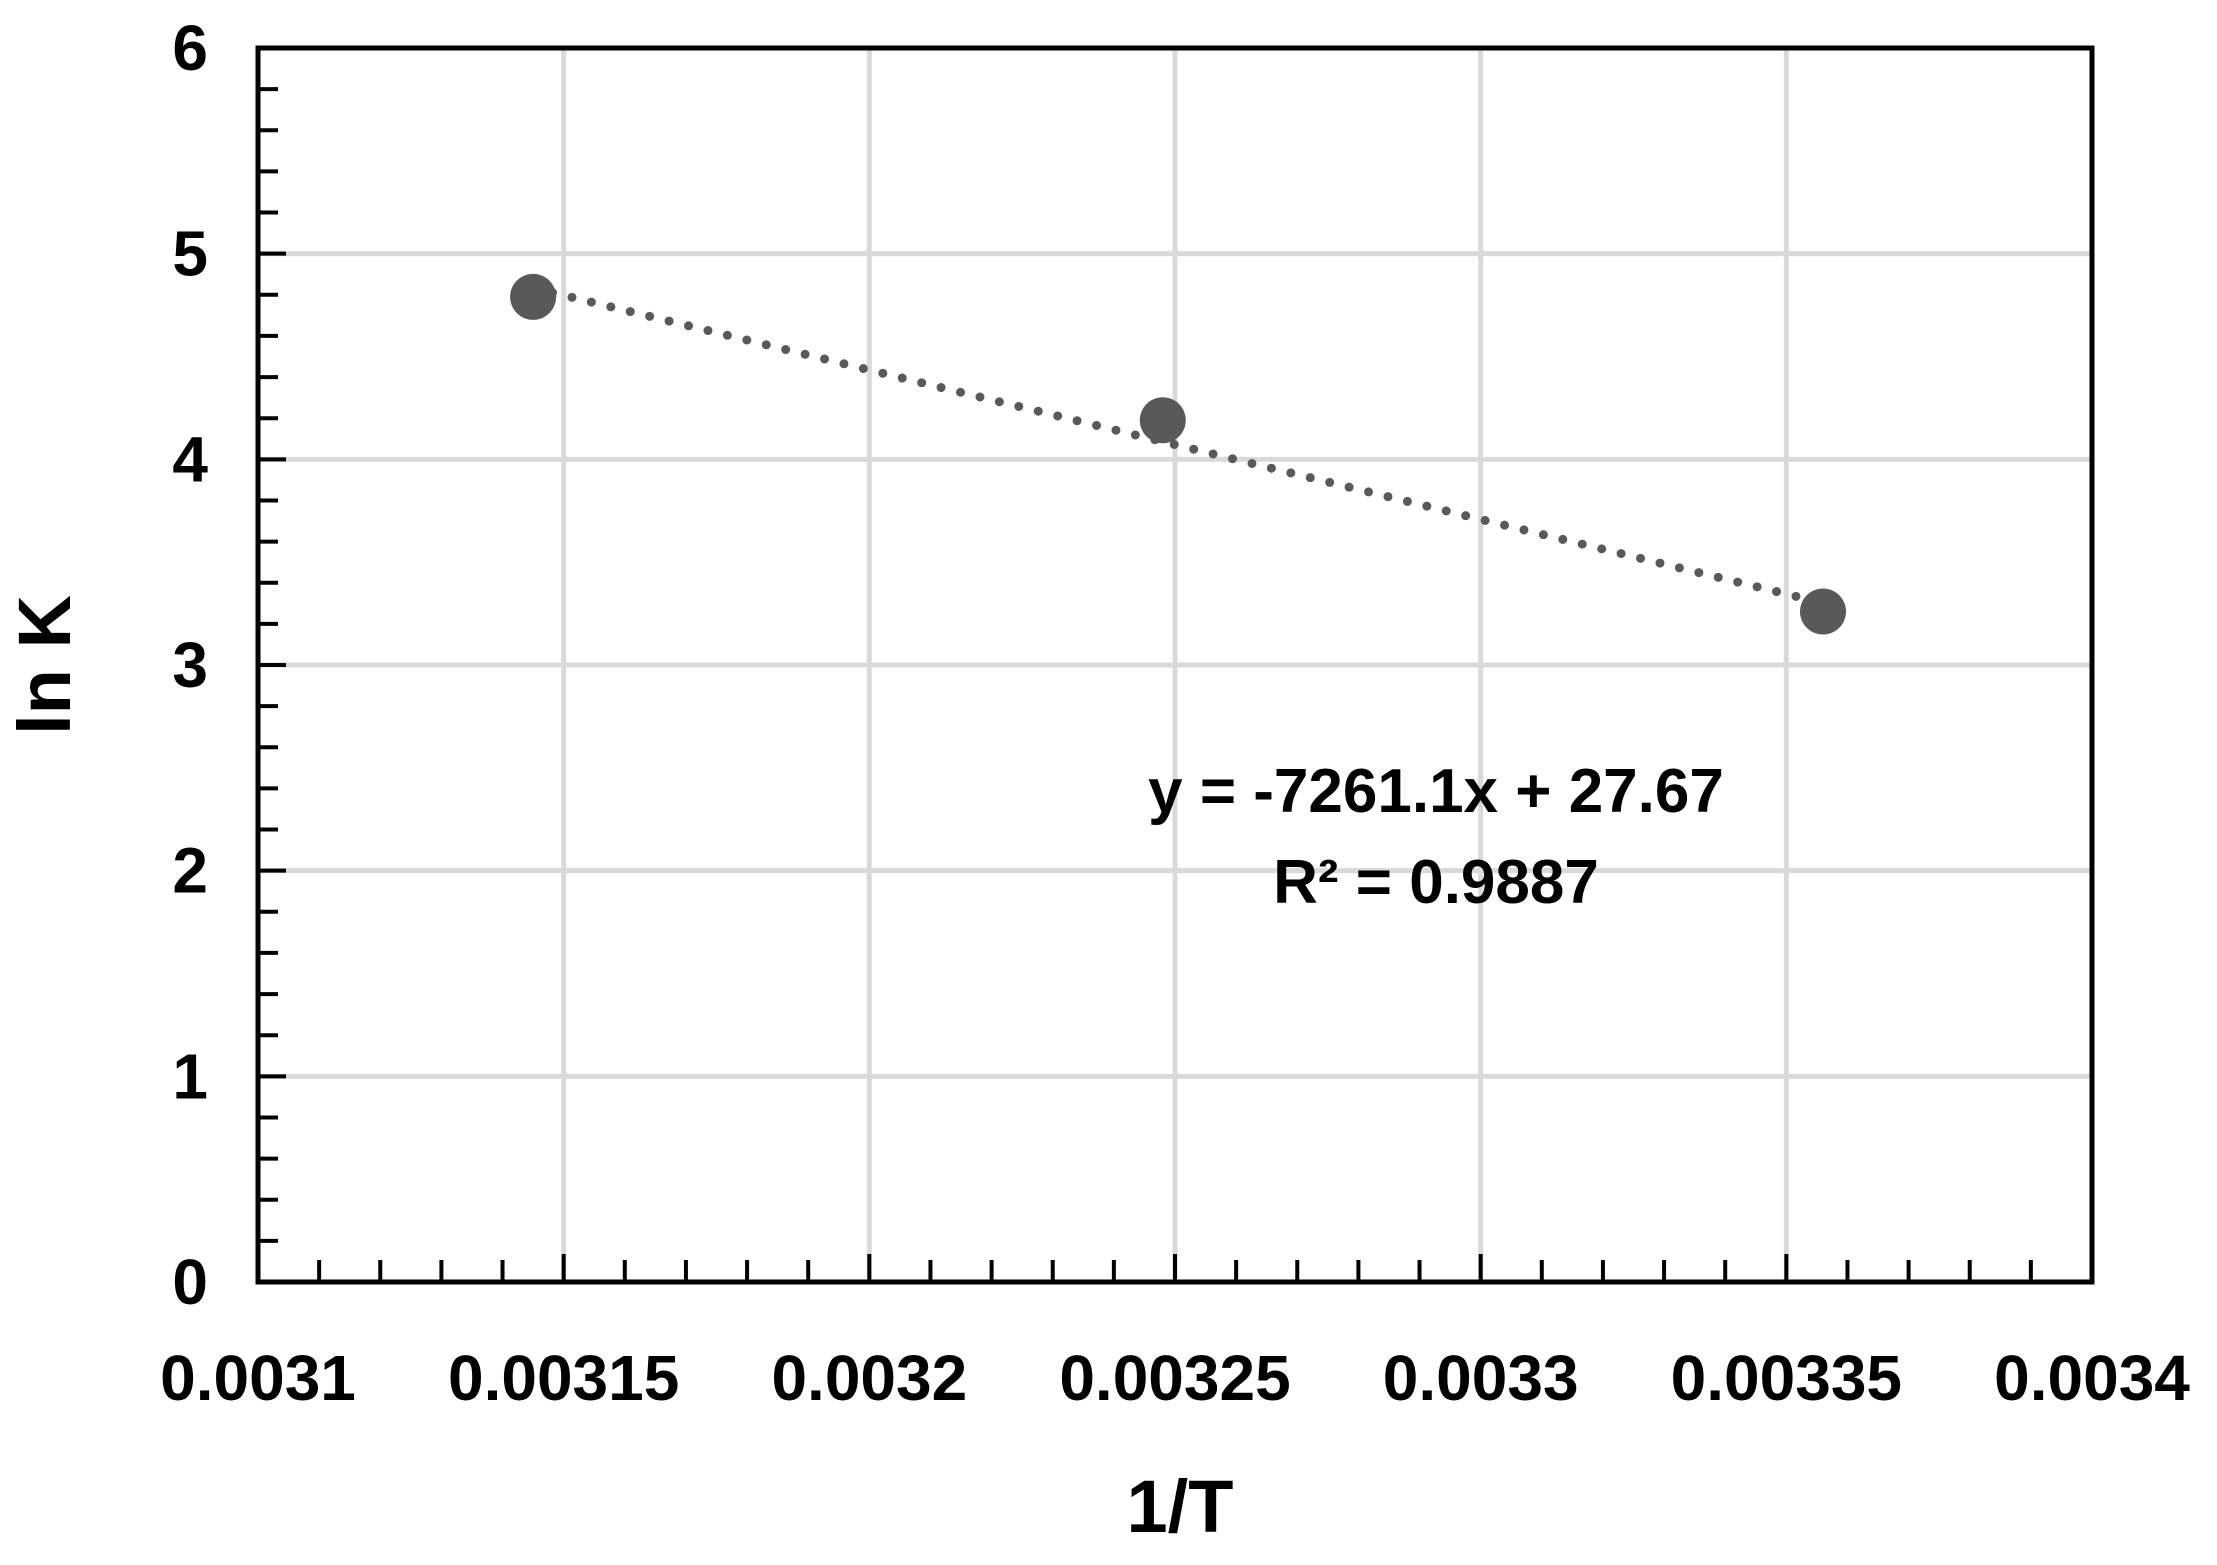 The image size is (2217, 1565). What do you see at coordinates (190, 1282) in the screenshot?
I see `y-tick-label: 0` at bounding box center [190, 1282].